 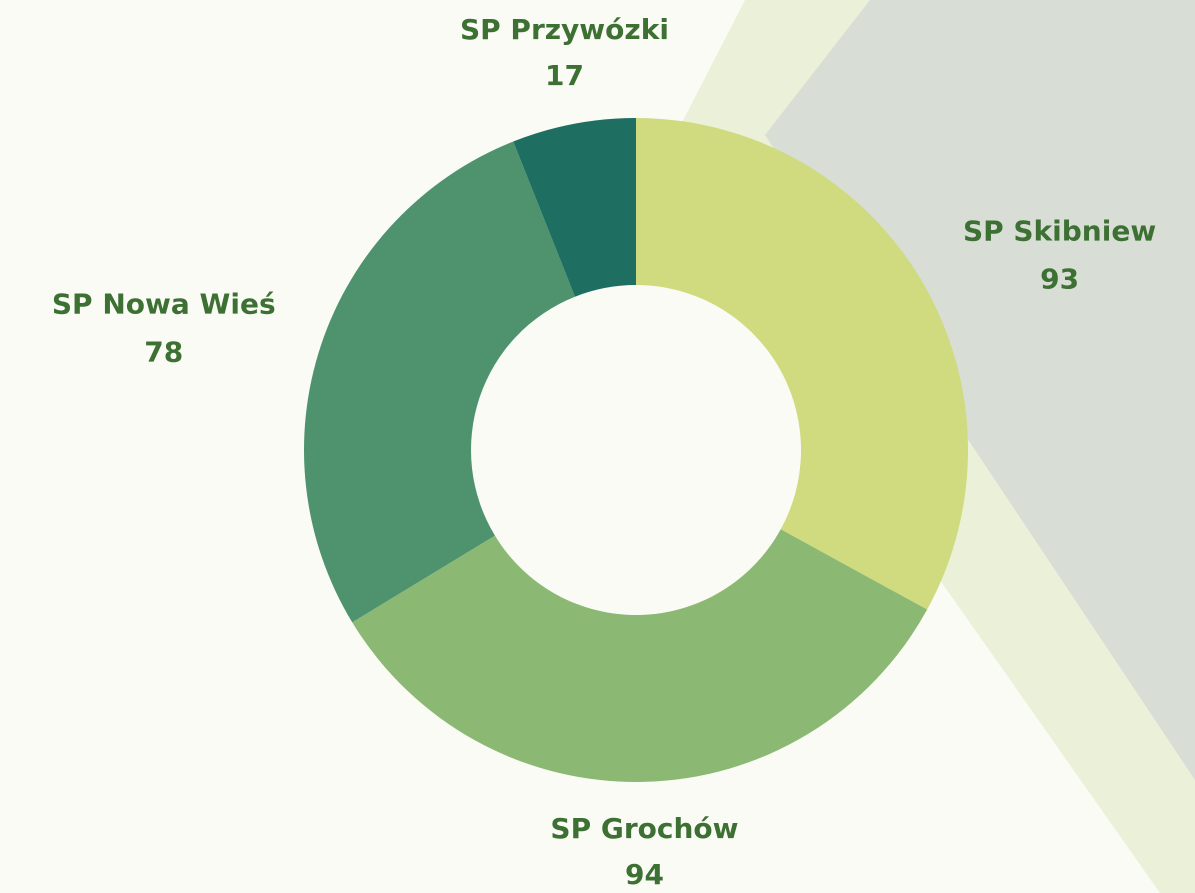 What do you see at coordinates (1059, 230) in the screenshot?
I see `slice-label: SP Skibniew` at bounding box center [1059, 230].